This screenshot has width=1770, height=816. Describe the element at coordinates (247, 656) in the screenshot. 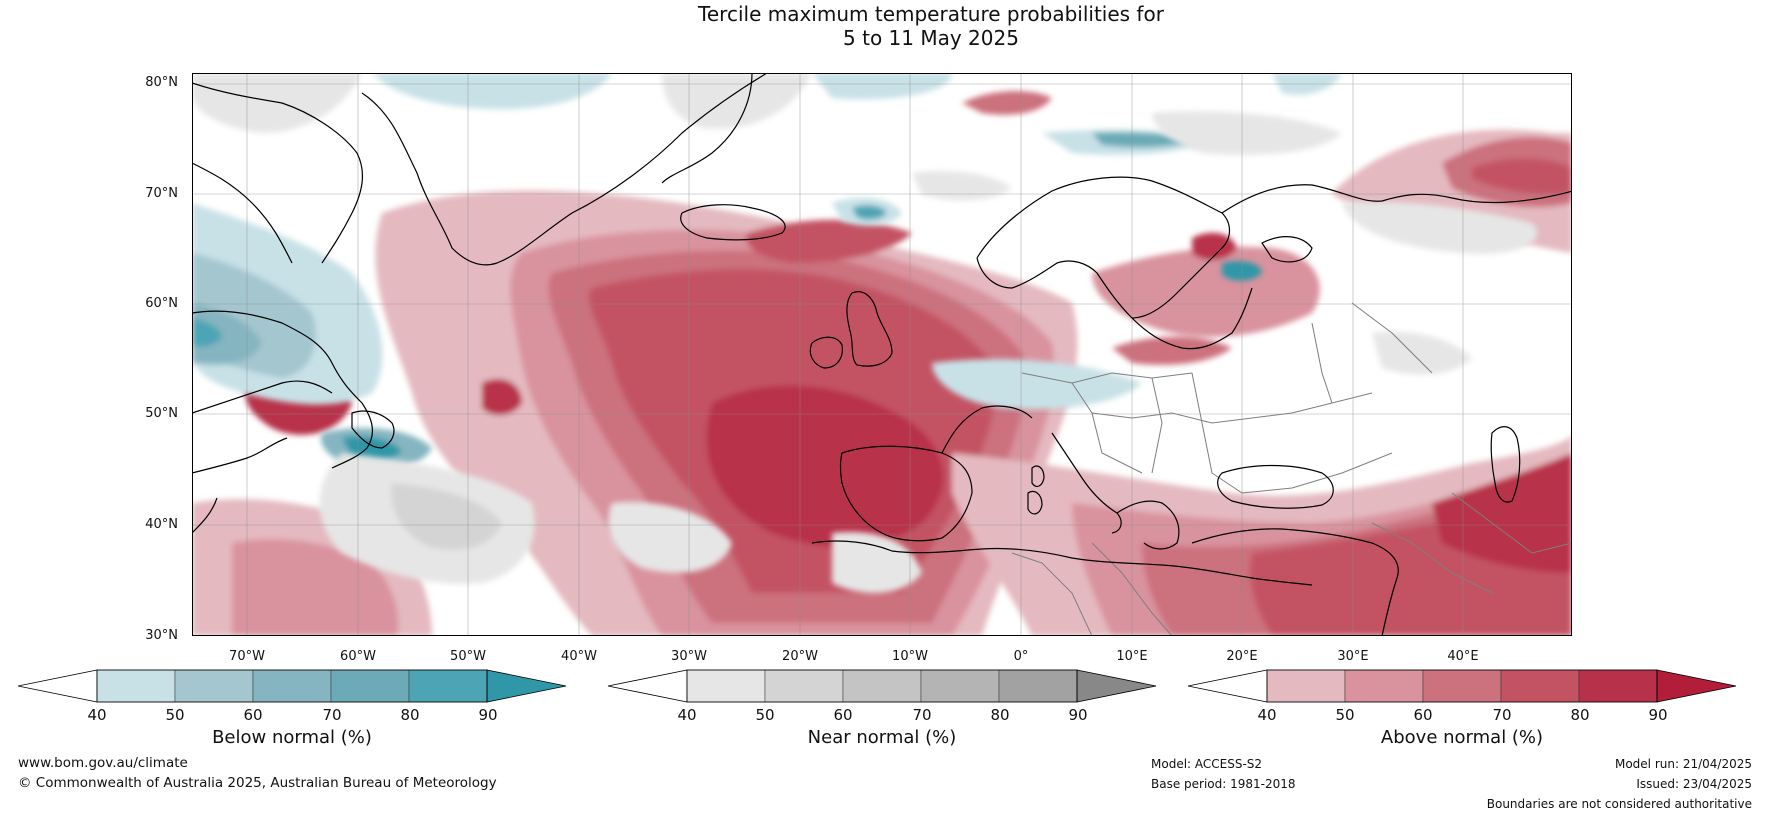

I see `lon-label-70w: 70°W` at that location.